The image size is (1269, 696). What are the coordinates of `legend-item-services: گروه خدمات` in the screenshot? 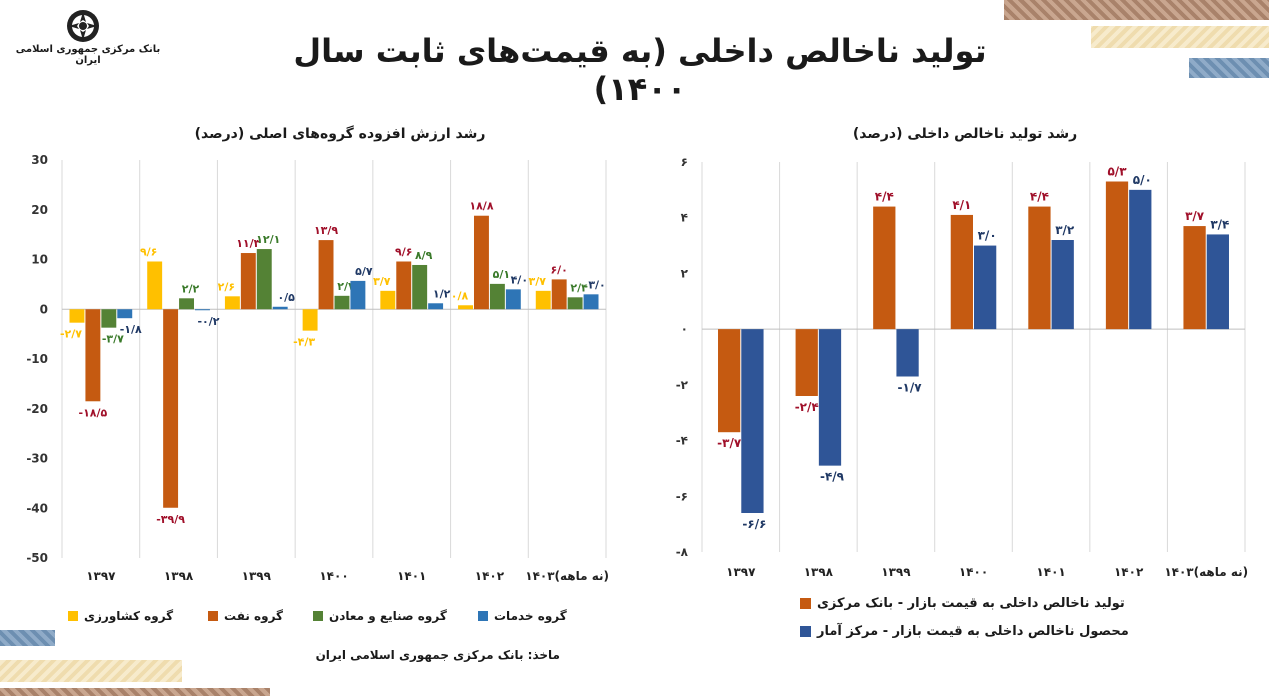 It's located at (522, 616).